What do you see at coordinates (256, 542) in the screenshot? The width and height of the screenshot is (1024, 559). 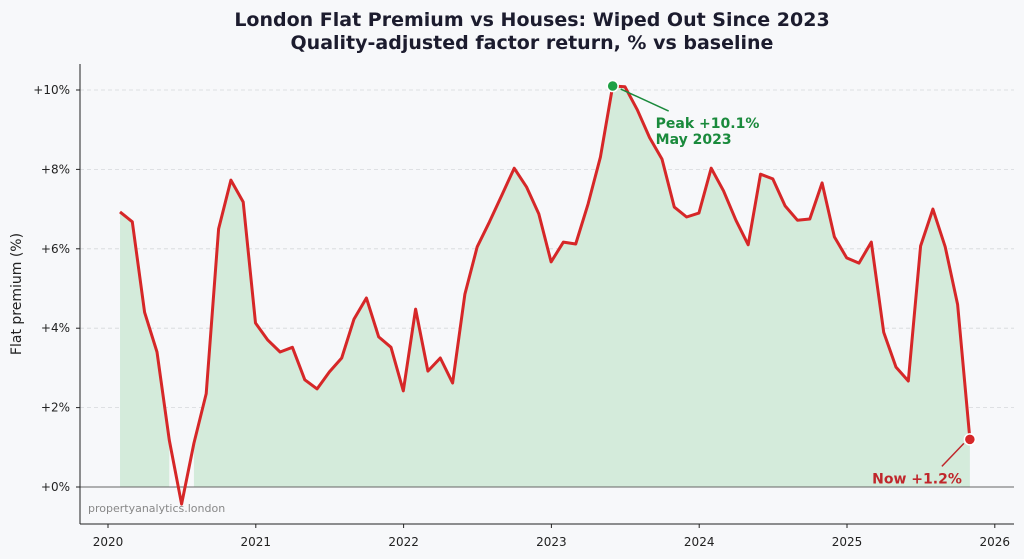 I see `x-tick-label: 2021` at bounding box center [256, 542].